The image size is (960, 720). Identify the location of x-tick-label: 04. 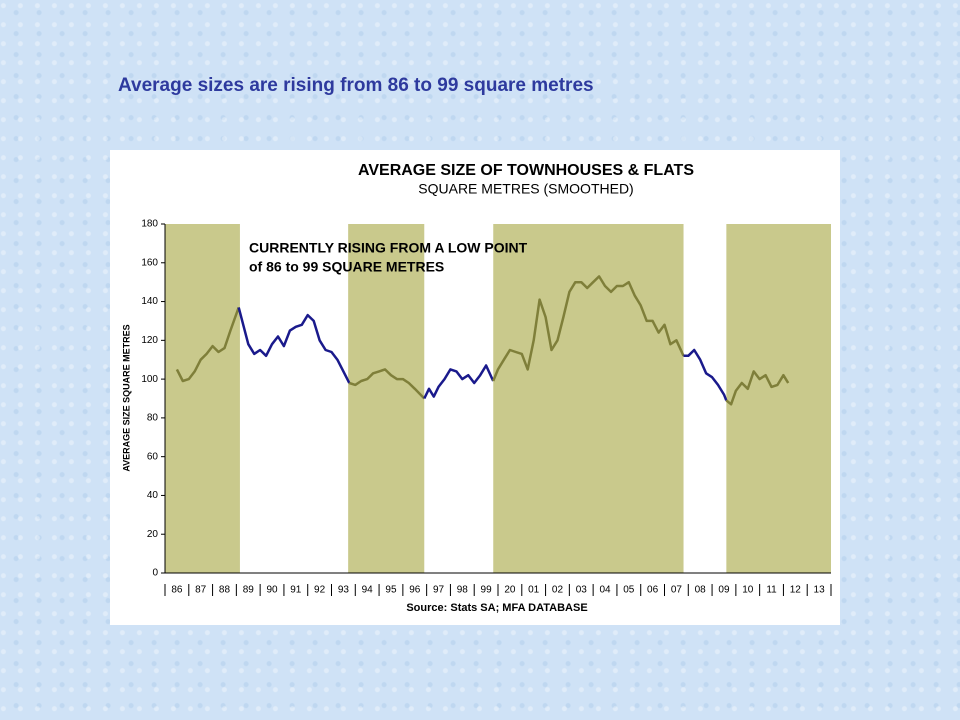
(605, 590).